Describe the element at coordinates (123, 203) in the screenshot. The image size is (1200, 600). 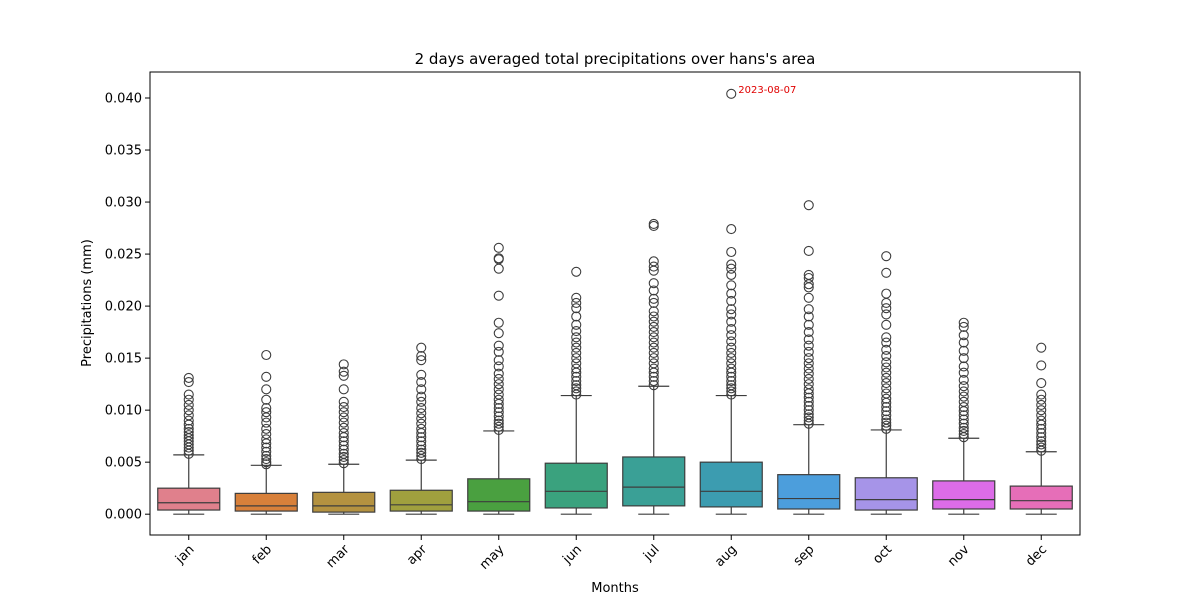
I see `y-tick-label: 0.030` at that location.